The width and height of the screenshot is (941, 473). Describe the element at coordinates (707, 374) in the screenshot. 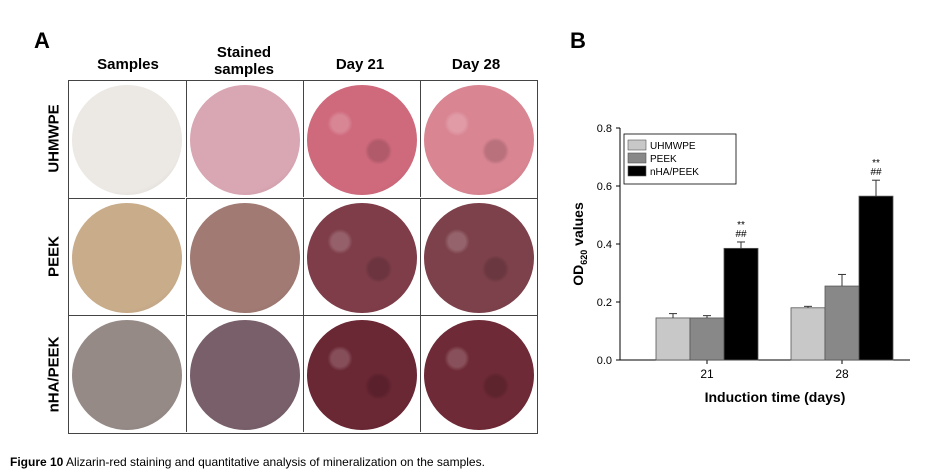

I see `x-tick-label: 21` at that location.